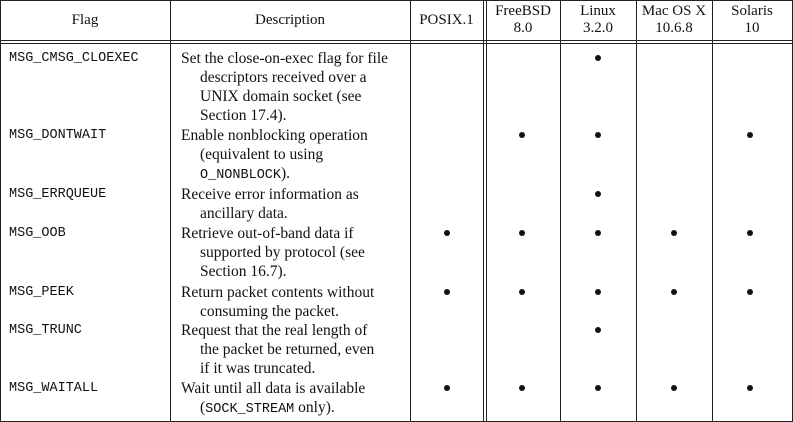 The height and width of the screenshot is (422, 793). What do you see at coordinates (712, 211) in the screenshot?
I see `col-rule-macos` at bounding box center [712, 211].